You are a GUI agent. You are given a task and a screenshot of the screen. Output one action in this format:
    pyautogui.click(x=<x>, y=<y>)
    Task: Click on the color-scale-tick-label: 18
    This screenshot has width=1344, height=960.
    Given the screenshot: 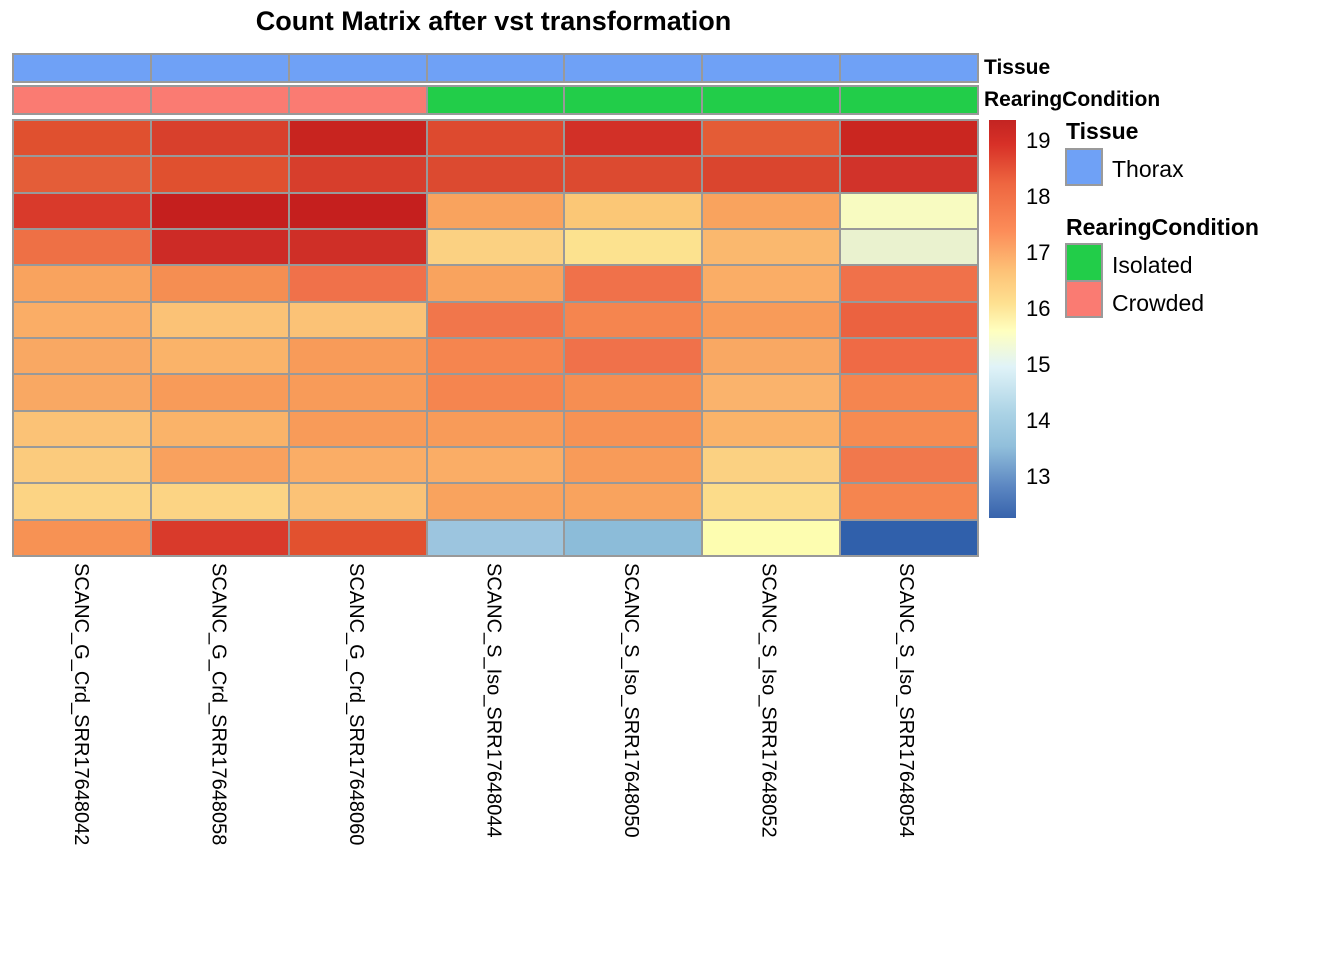 What is the action you would take?
    pyautogui.click(x=1038, y=196)
    